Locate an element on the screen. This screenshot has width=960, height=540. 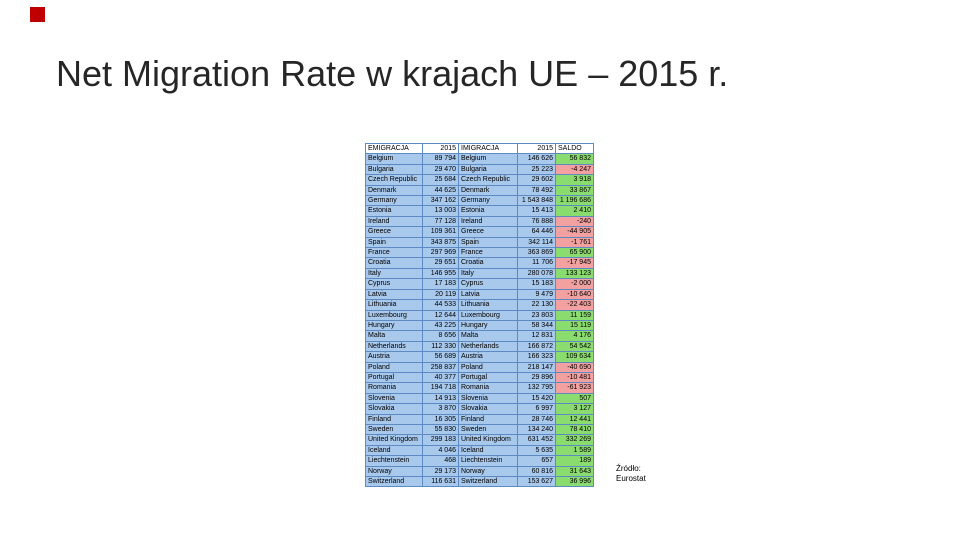
emigration-value: 29 173 is located at coordinates (440, 471).